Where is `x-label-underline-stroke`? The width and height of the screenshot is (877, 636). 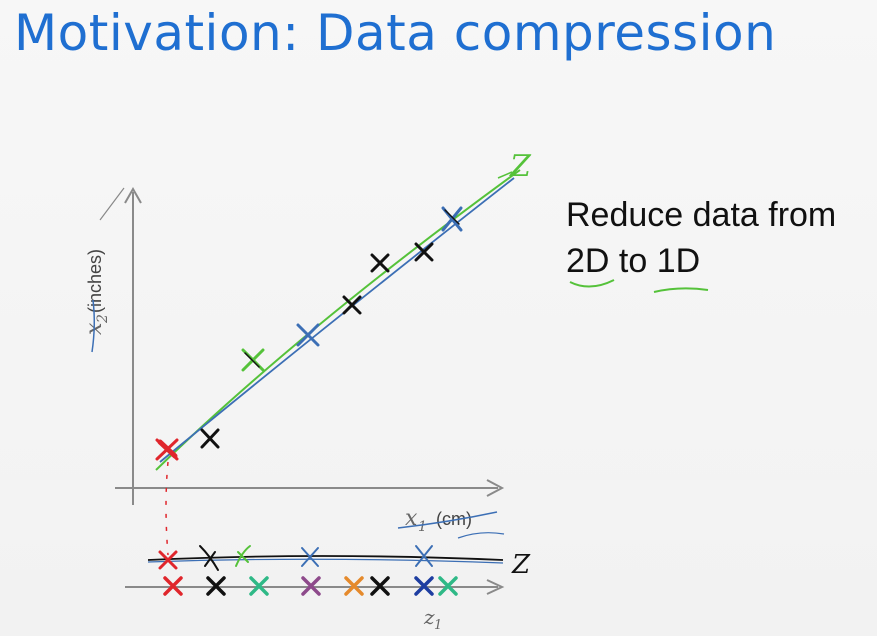 x-label-underline-stroke is located at coordinates (447, 520).